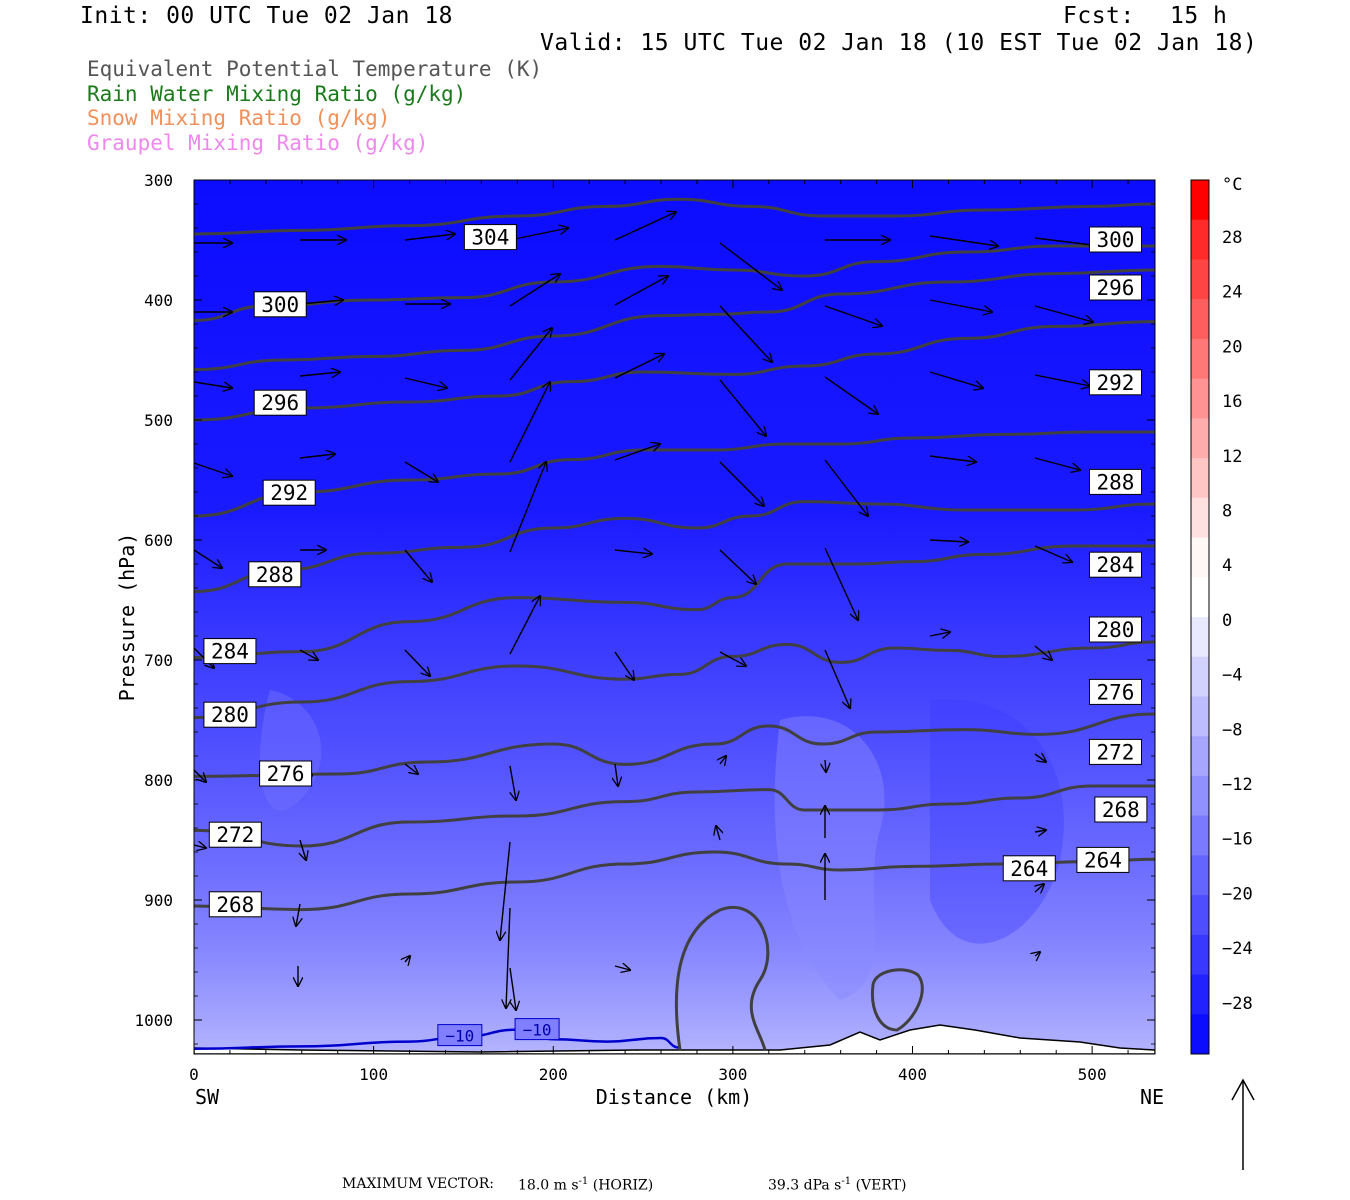  I want to click on colorbar-tick-label: −4, so click(1232, 676).